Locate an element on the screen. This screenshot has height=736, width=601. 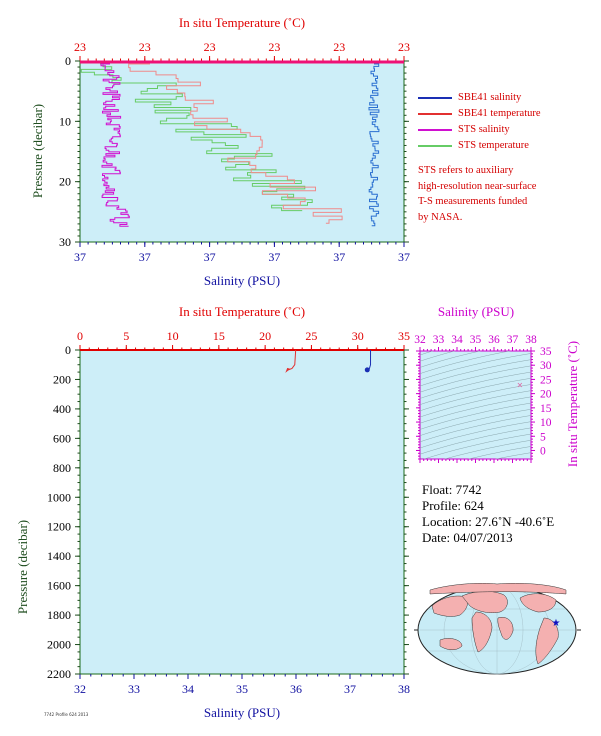
legend-label: SBE41 temperature is located at coordinates (499, 113).